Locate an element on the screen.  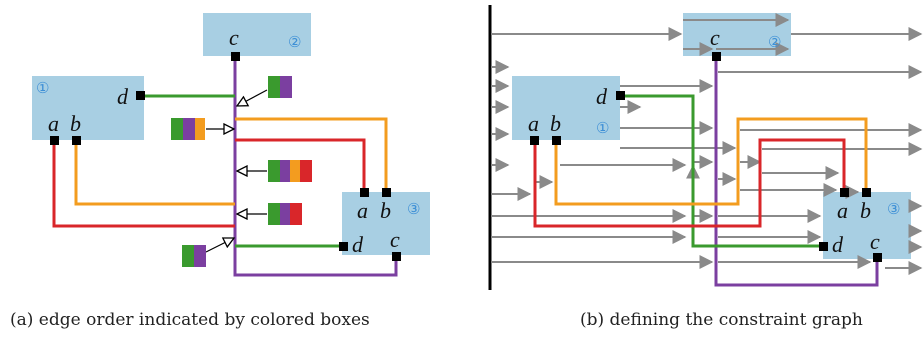
node-3-port-b-label: b is located at coordinates (385, 210).